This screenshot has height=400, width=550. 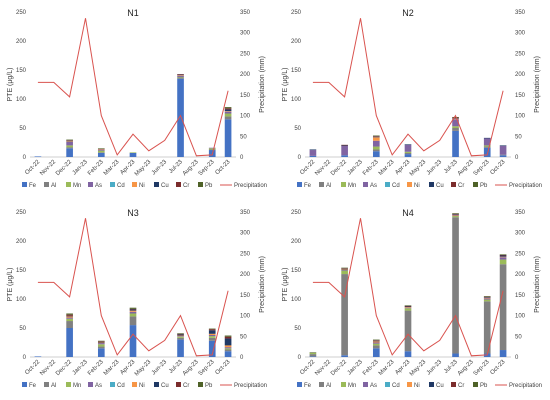 What do you see at coordinates (245, 234) in the screenshot?
I see `y2-tick-label: 300` at bounding box center [245, 234].